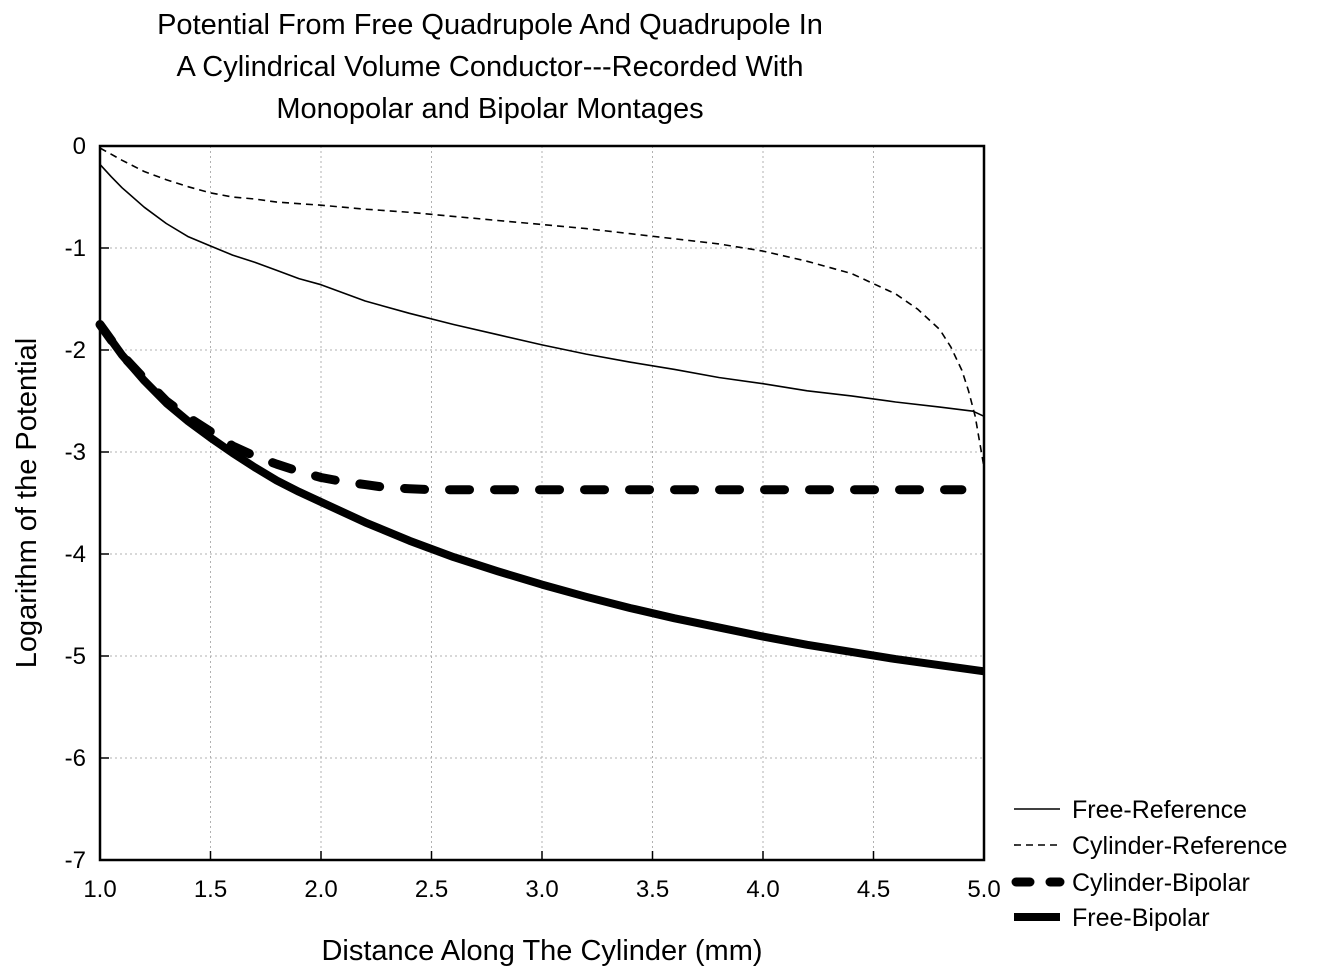  I want to click on y-tick-label: -7, so click(75, 860).